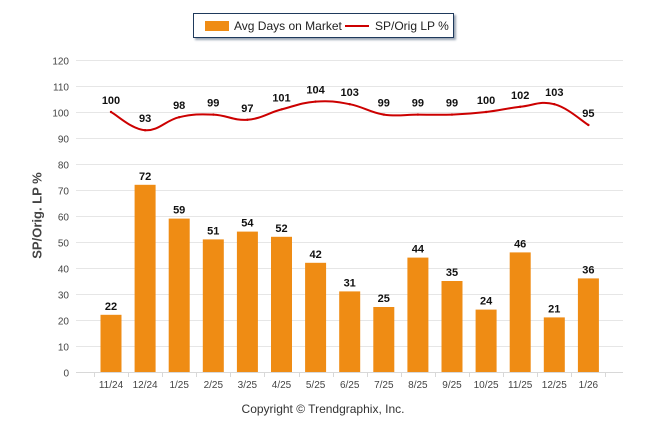 The width and height of the screenshot is (646, 434). I want to click on y-tick-label: 90, so click(64, 140).